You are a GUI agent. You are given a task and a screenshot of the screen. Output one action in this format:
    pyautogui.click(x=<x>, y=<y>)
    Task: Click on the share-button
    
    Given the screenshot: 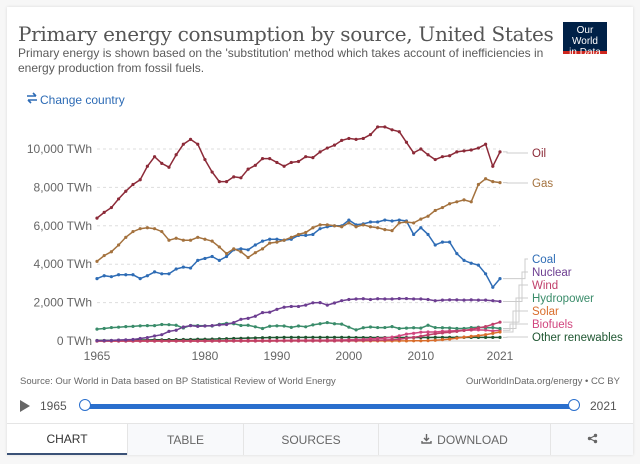 What is the action you would take?
    pyautogui.click(x=591, y=439)
    